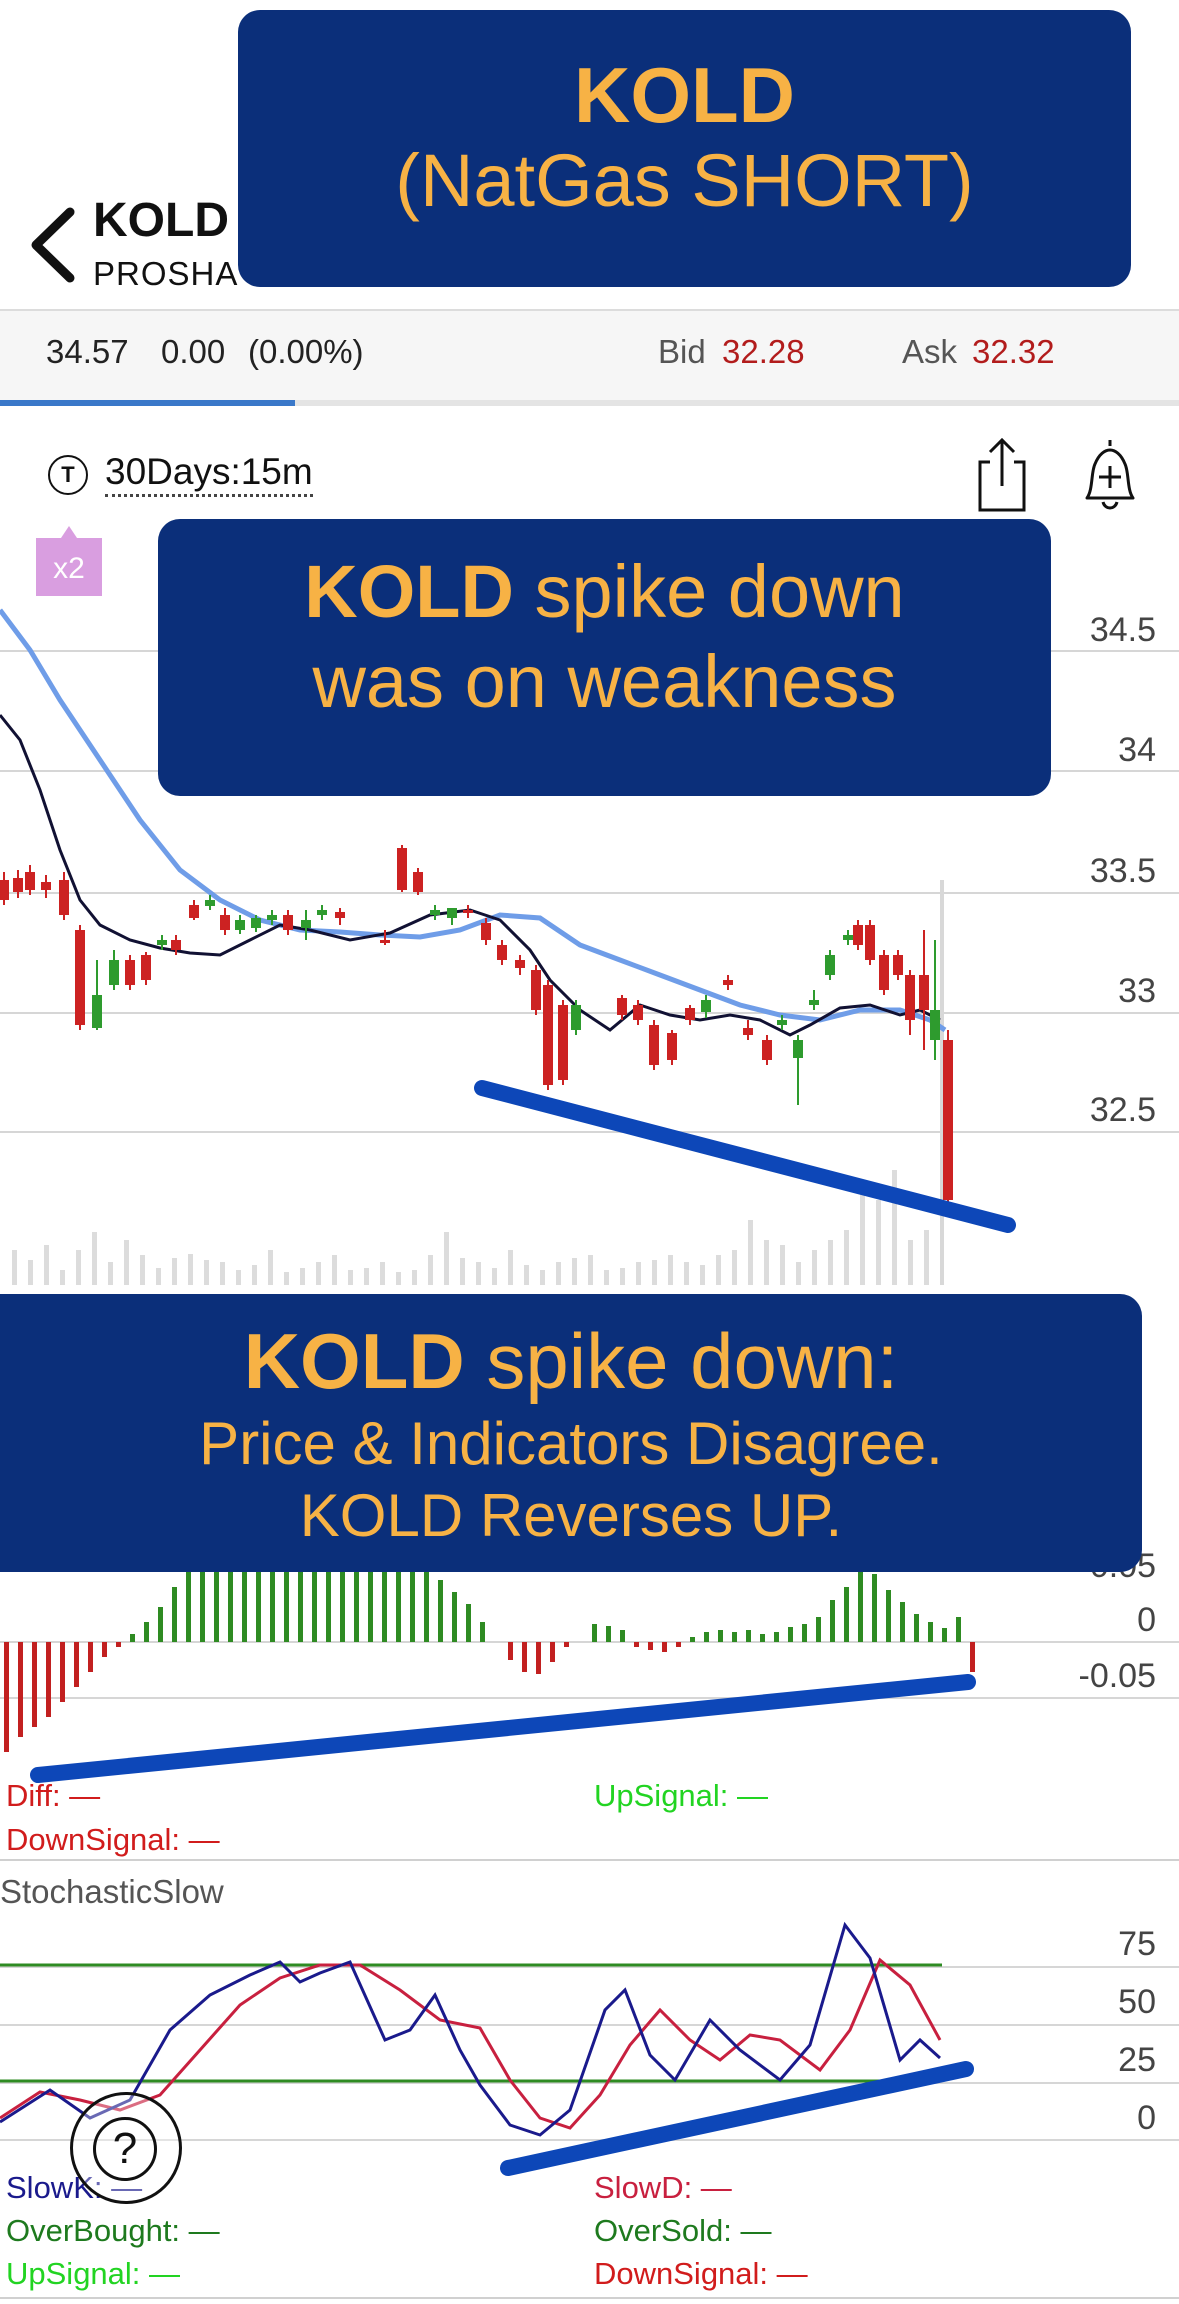 Image resolution: width=1179 pixels, height=2304 pixels. What do you see at coordinates (571, 1515) in the screenshot?
I see `banner-disagree-line3: KOLD Reverses UP.` at bounding box center [571, 1515].